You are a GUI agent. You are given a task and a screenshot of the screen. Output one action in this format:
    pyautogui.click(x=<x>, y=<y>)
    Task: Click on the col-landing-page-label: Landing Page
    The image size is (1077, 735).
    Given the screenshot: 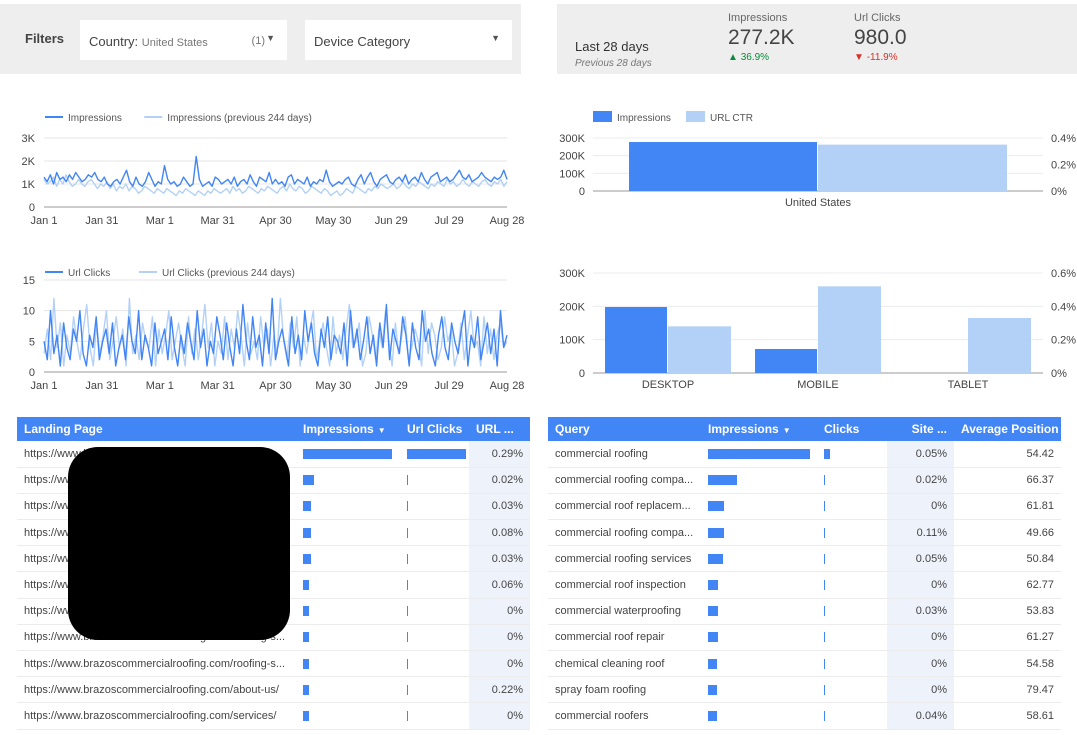 What is the action you would take?
    pyautogui.click(x=63, y=429)
    